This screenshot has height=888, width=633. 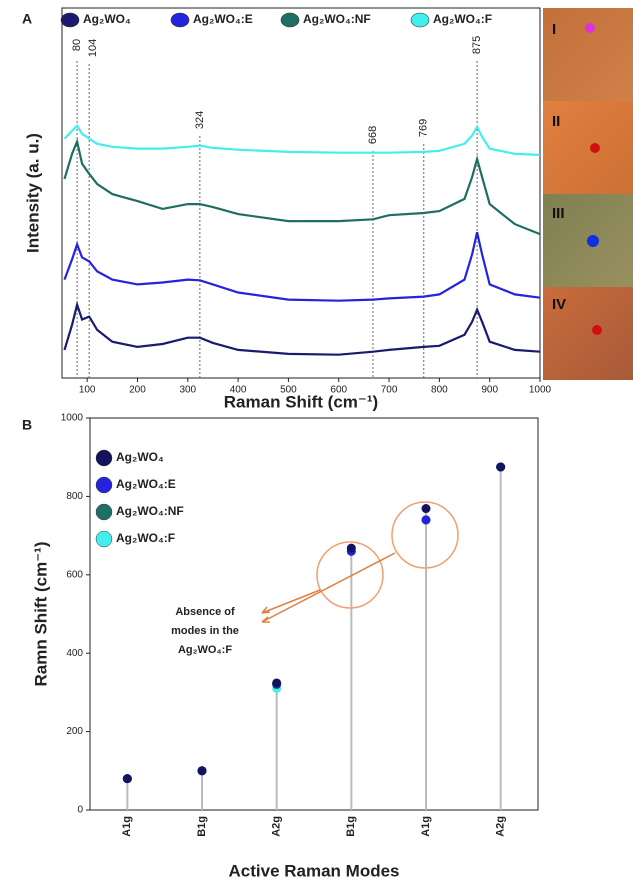 What do you see at coordinates (74, 731) in the screenshot?
I see `y-tick-label: 200` at bounding box center [74, 731].